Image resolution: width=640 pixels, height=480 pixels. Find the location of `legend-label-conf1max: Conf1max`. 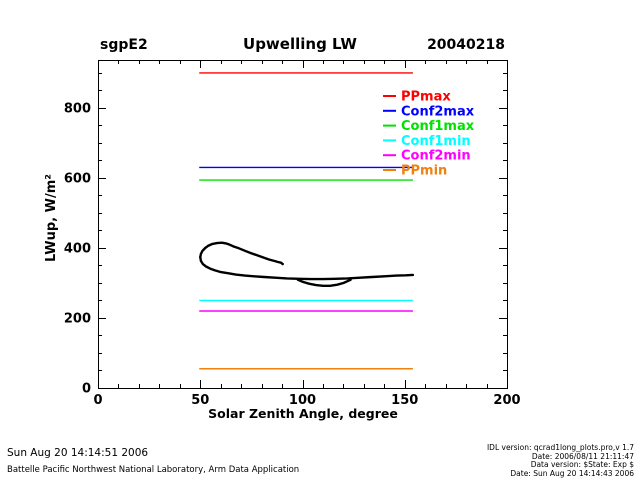

legend-label-conf1max: Conf1max is located at coordinates (438, 126).